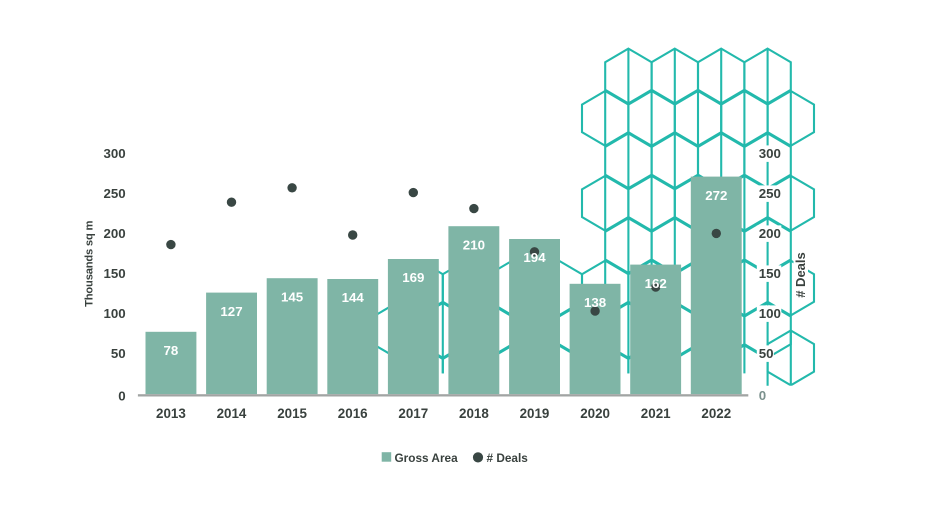  I want to click on svg-text: 210, so click(474, 244).